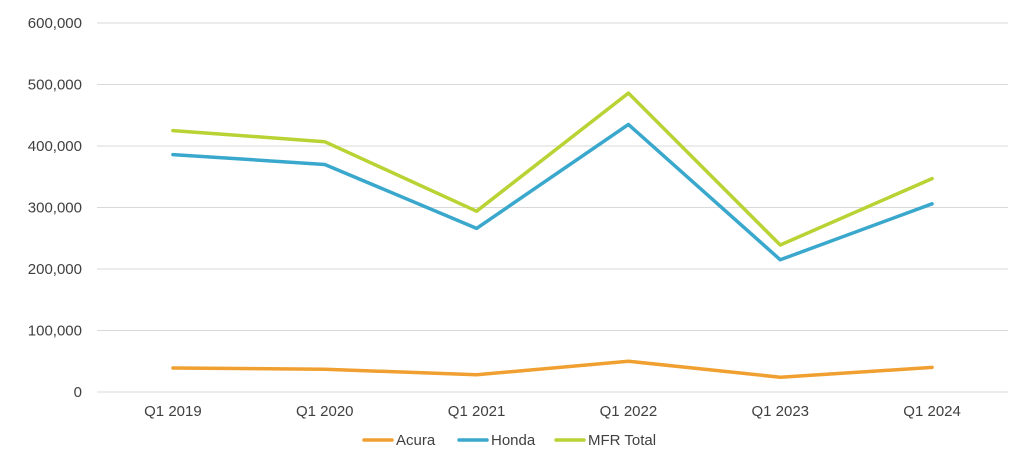 The height and width of the screenshot is (466, 1024). I want to click on legend-item: Acura, so click(399, 440).